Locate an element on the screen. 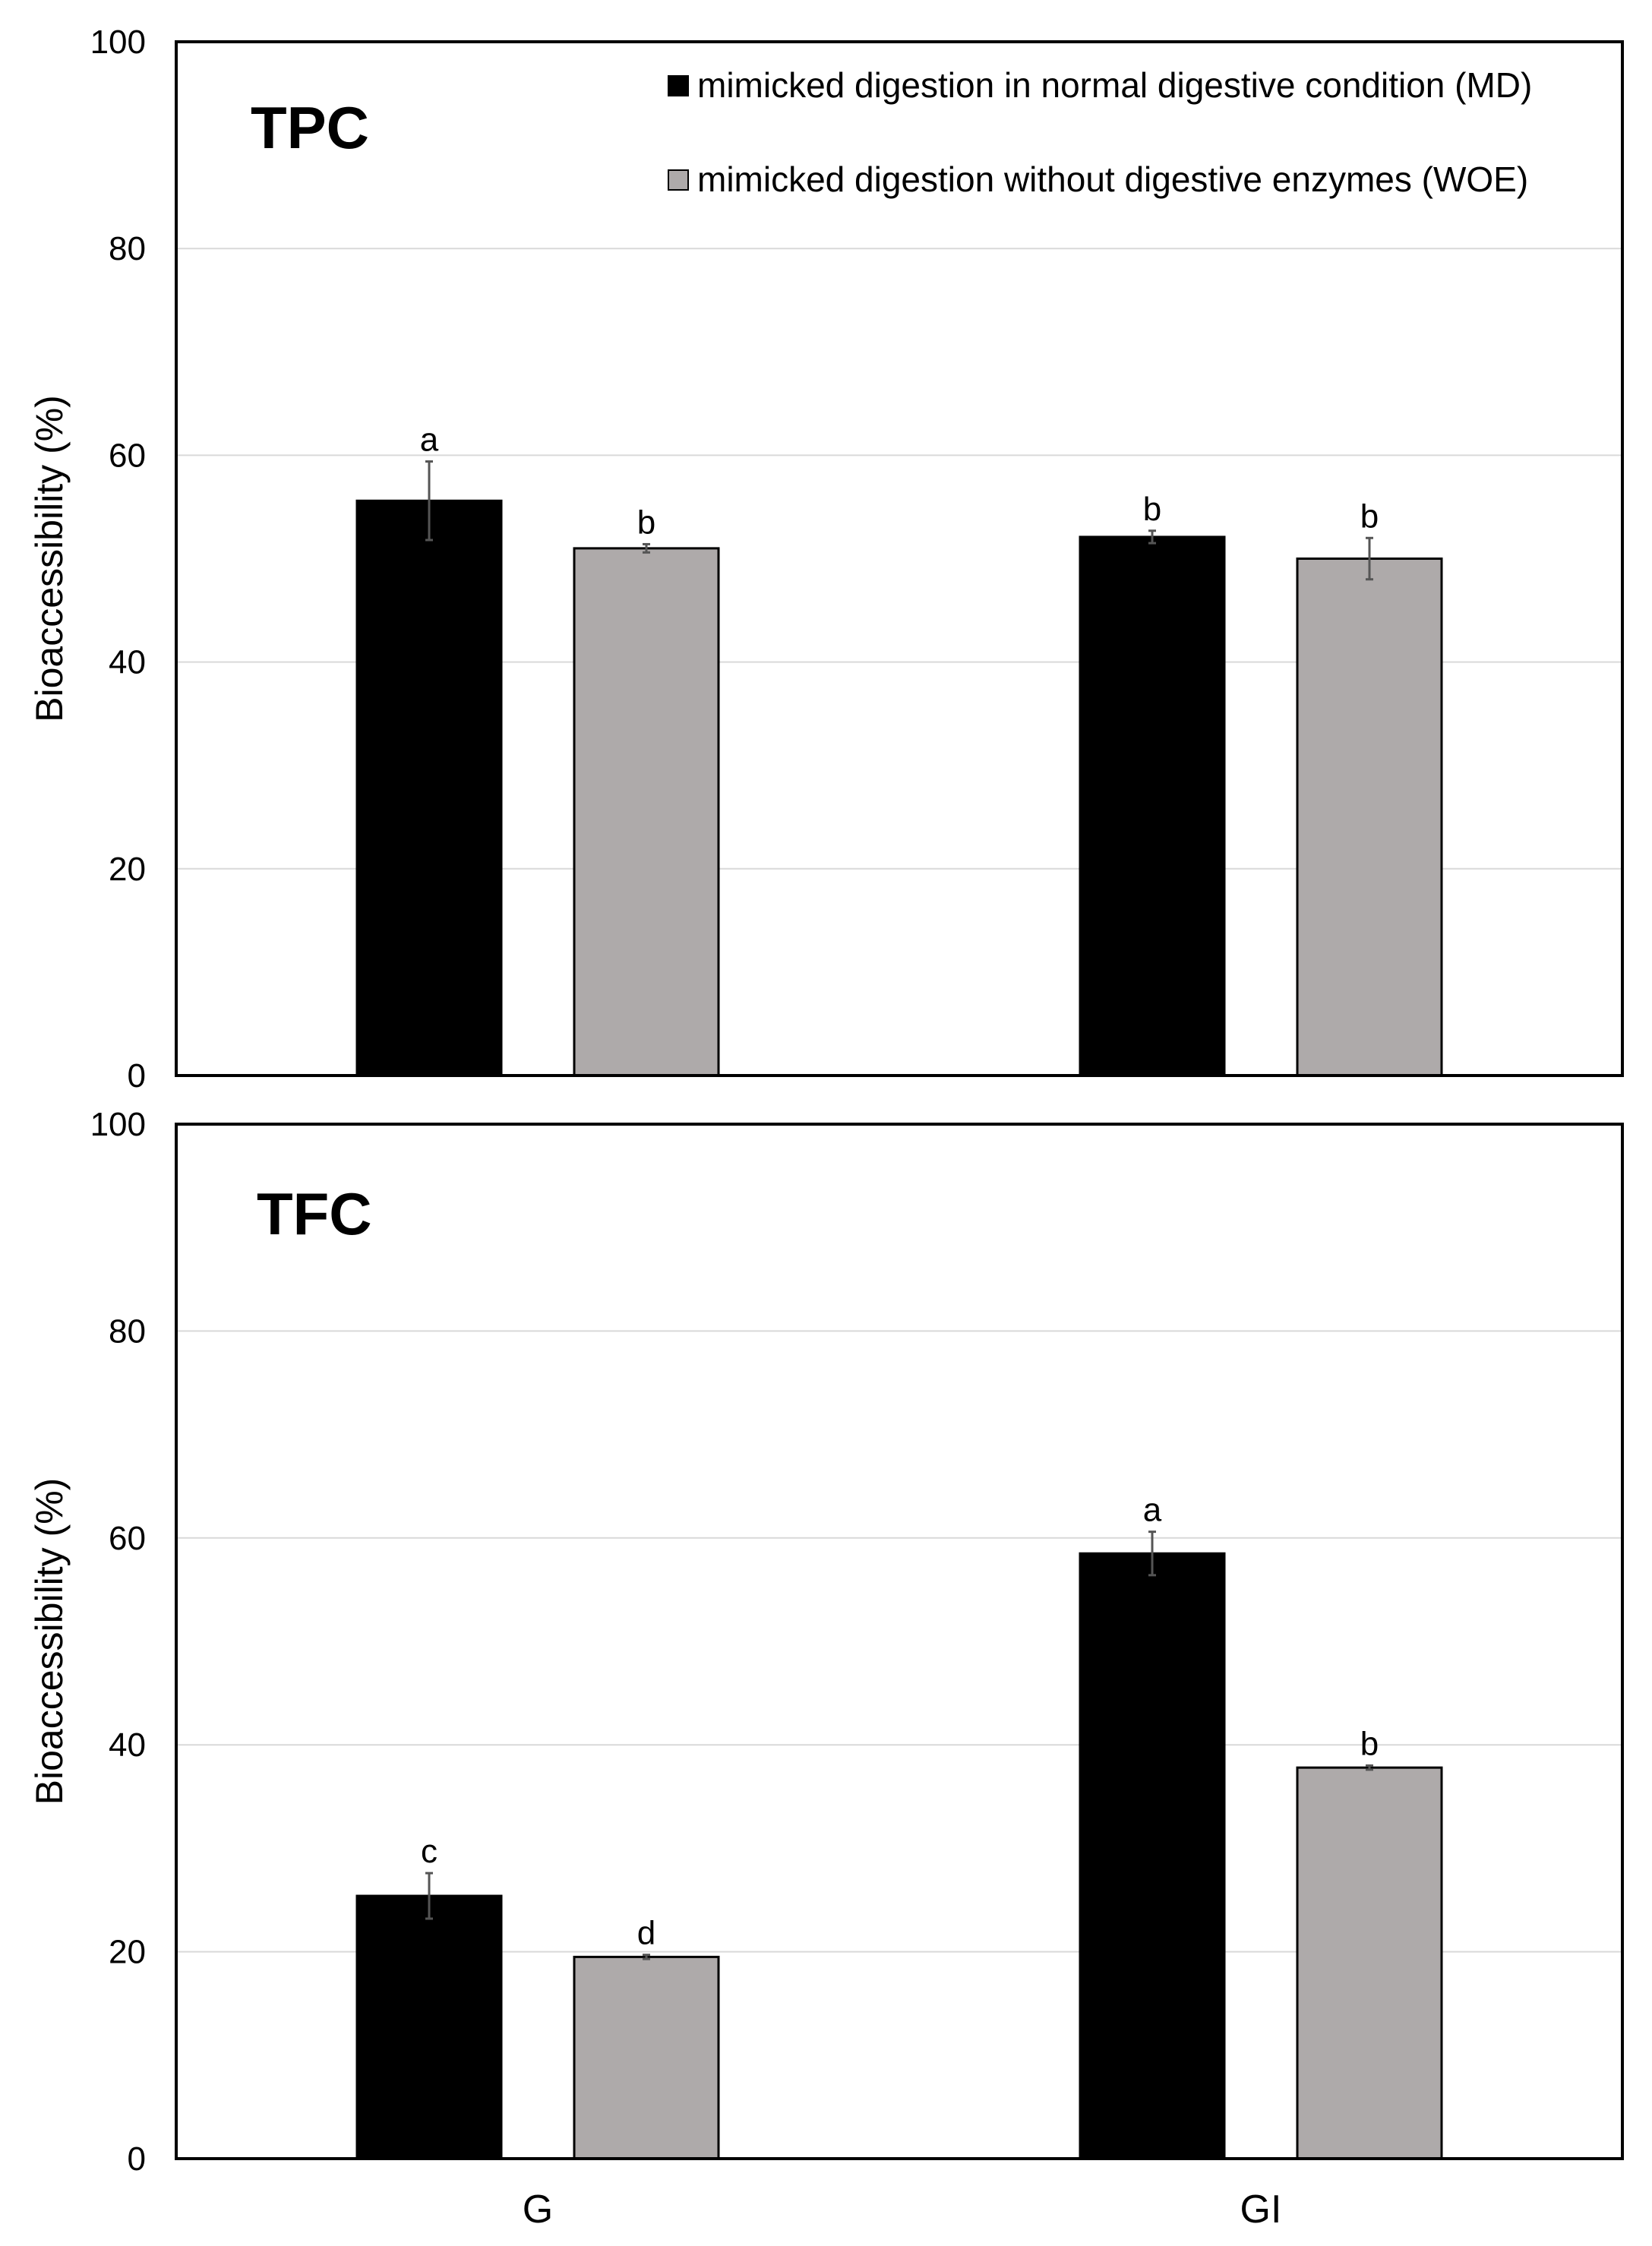  significance-letter: d is located at coordinates (646, 1933).